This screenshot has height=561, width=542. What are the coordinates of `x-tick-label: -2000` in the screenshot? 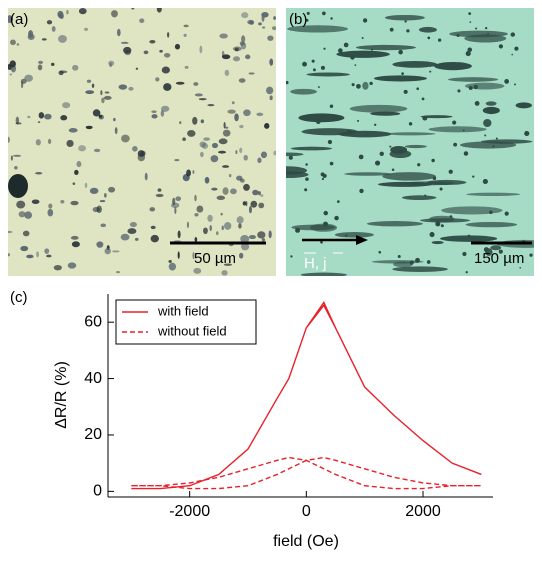 It's located at (189, 511).